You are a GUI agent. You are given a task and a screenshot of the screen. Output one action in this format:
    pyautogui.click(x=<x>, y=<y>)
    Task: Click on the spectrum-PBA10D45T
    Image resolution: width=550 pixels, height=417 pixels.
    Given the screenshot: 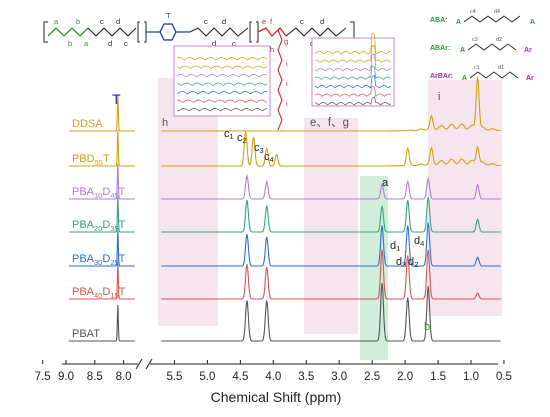 What is the action you would take?
    pyautogui.click(x=284, y=182)
    